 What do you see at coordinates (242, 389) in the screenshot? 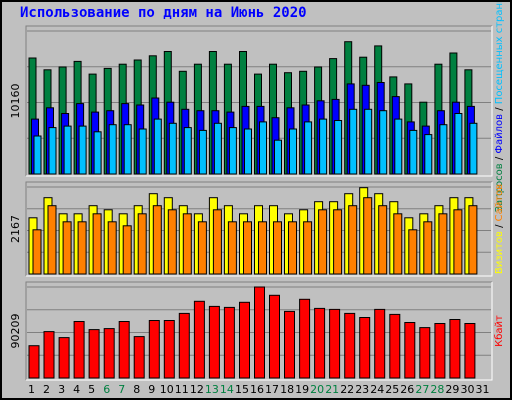
I see `day-label: 15` at bounding box center [242, 389].